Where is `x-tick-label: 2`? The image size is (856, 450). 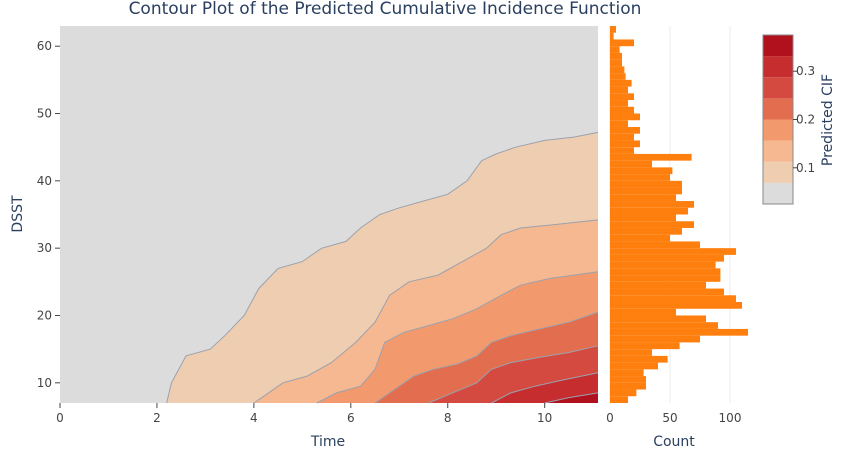 x-tick-label: 2 is located at coordinates (157, 418).